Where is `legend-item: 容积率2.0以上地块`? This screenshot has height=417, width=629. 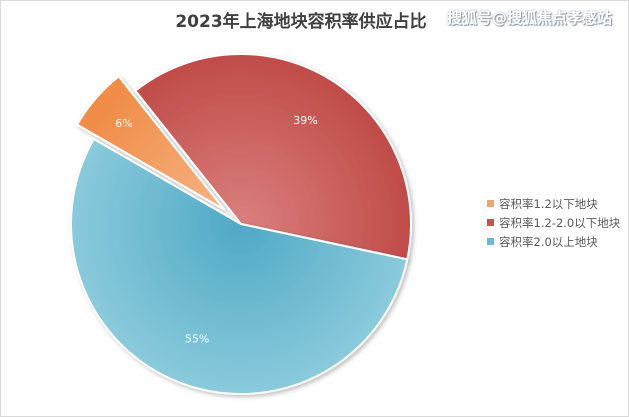 legend-item: 容积率2.0以上地块 is located at coordinates (553, 241).